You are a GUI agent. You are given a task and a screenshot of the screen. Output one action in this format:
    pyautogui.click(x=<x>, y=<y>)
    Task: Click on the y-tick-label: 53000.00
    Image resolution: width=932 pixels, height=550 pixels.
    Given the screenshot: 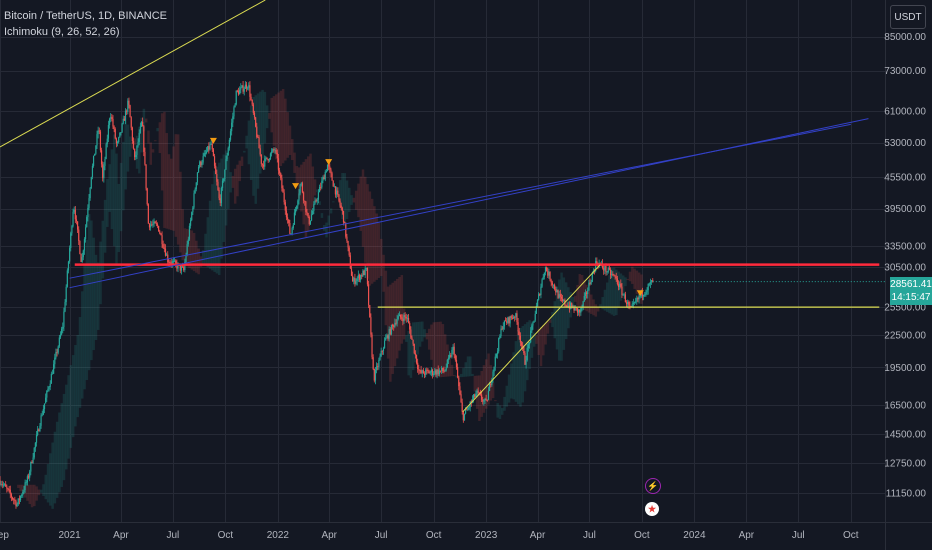 What is the action you would take?
    pyautogui.click(x=905, y=143)
    